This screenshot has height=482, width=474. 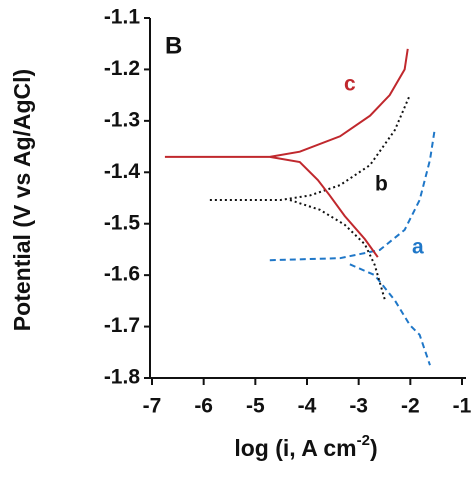 What do you see at coordinates (122, 171) in the screenshot?
I see `y-tick-label: -1.4` at bounding box center [122, 171].